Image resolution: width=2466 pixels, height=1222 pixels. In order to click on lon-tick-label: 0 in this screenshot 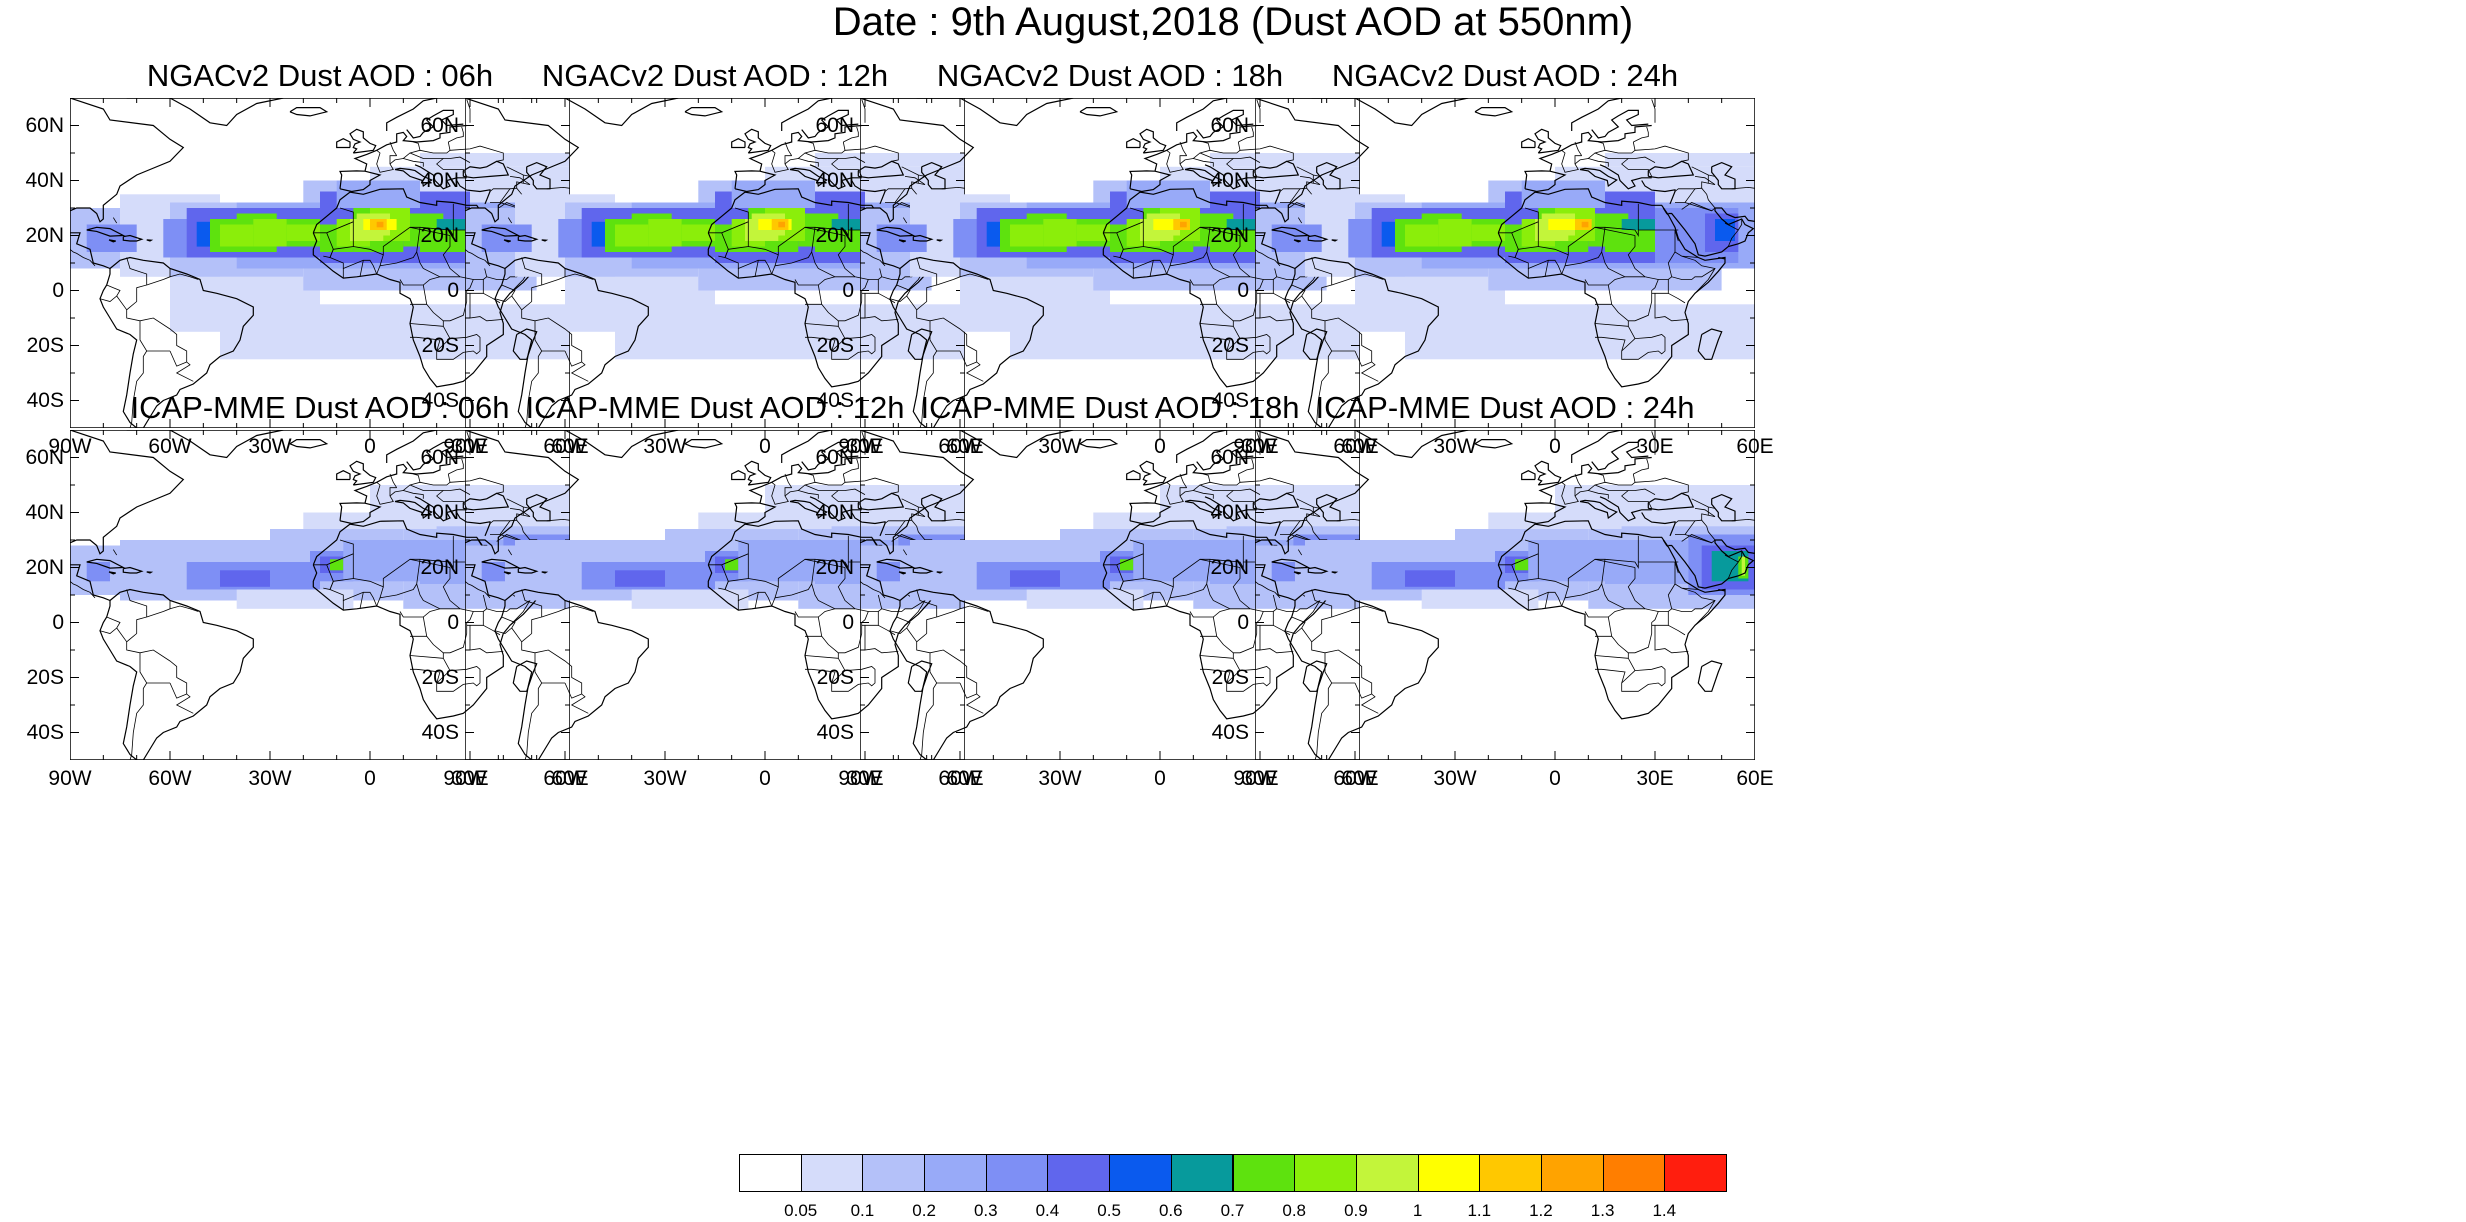, I will do `click(1555, 446)`.